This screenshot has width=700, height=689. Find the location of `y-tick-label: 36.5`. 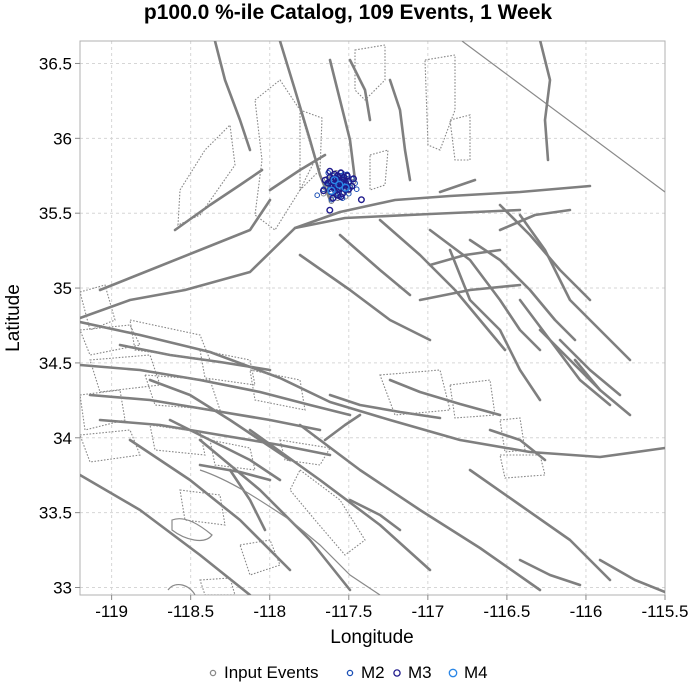

y-tick-label: 36.5 is located at coordinates (55, 63).